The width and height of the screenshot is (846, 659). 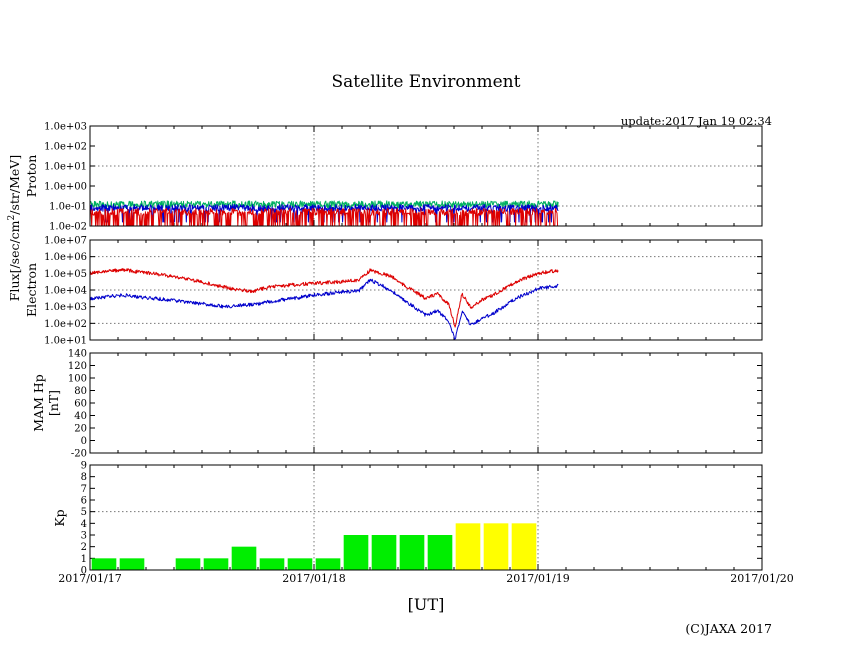 I want to click on proton-ylabel: Proton, so click(x=31, y=176).